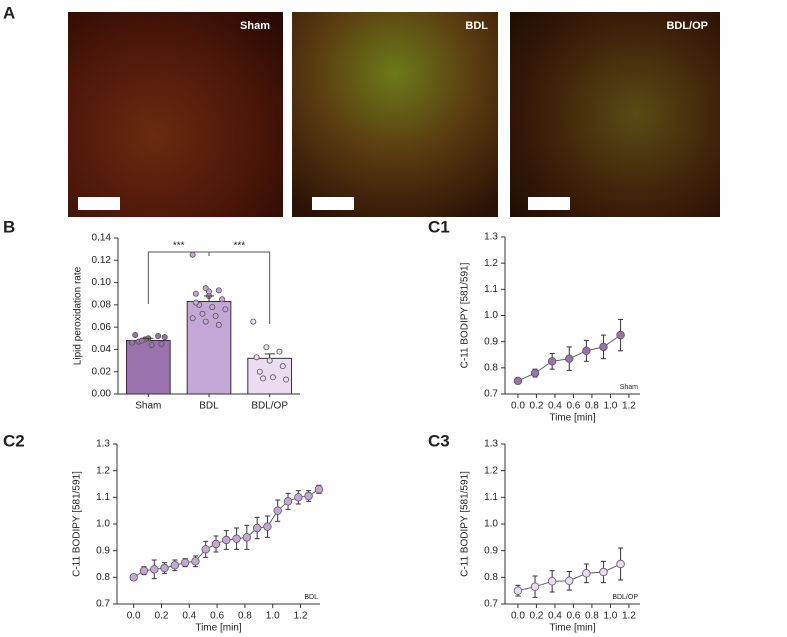 This screenshot has height=637, width=787. Describe the element at coordinates (629, 406) in the screenshot. I see `x-tick-label: 1.2` at that location.